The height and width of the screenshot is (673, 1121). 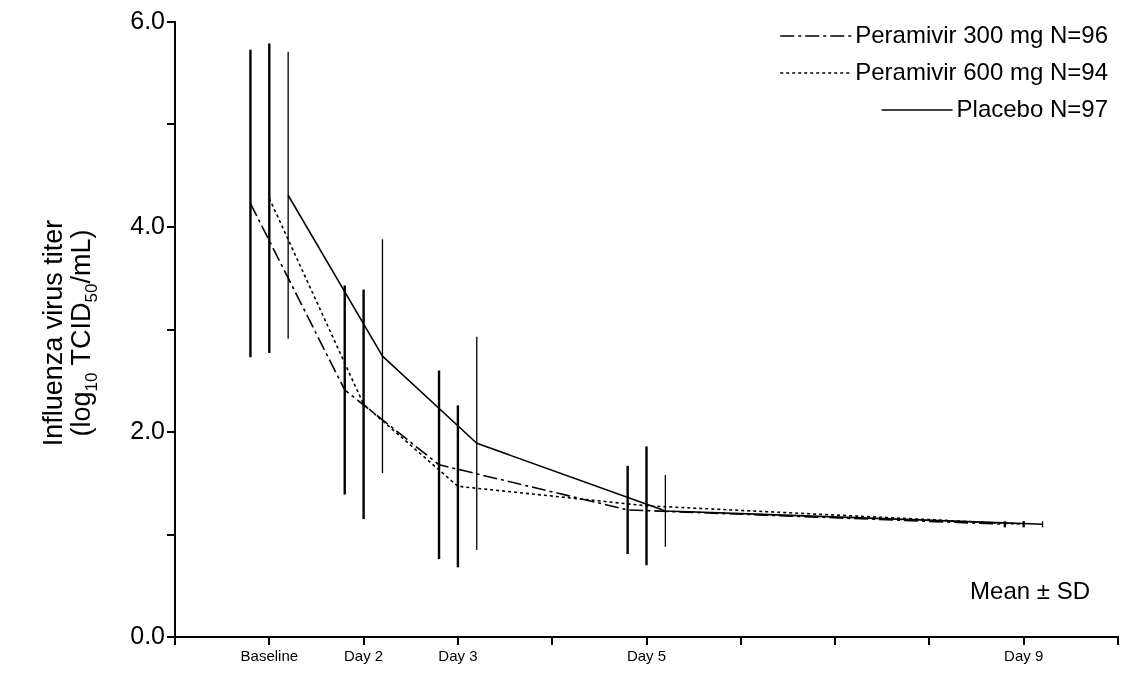 What do you see at coordinates (982, 71) in the screenshot?
I see `legend-label: Peramivir 600 mg N=94` at bounding box center [982, 71].